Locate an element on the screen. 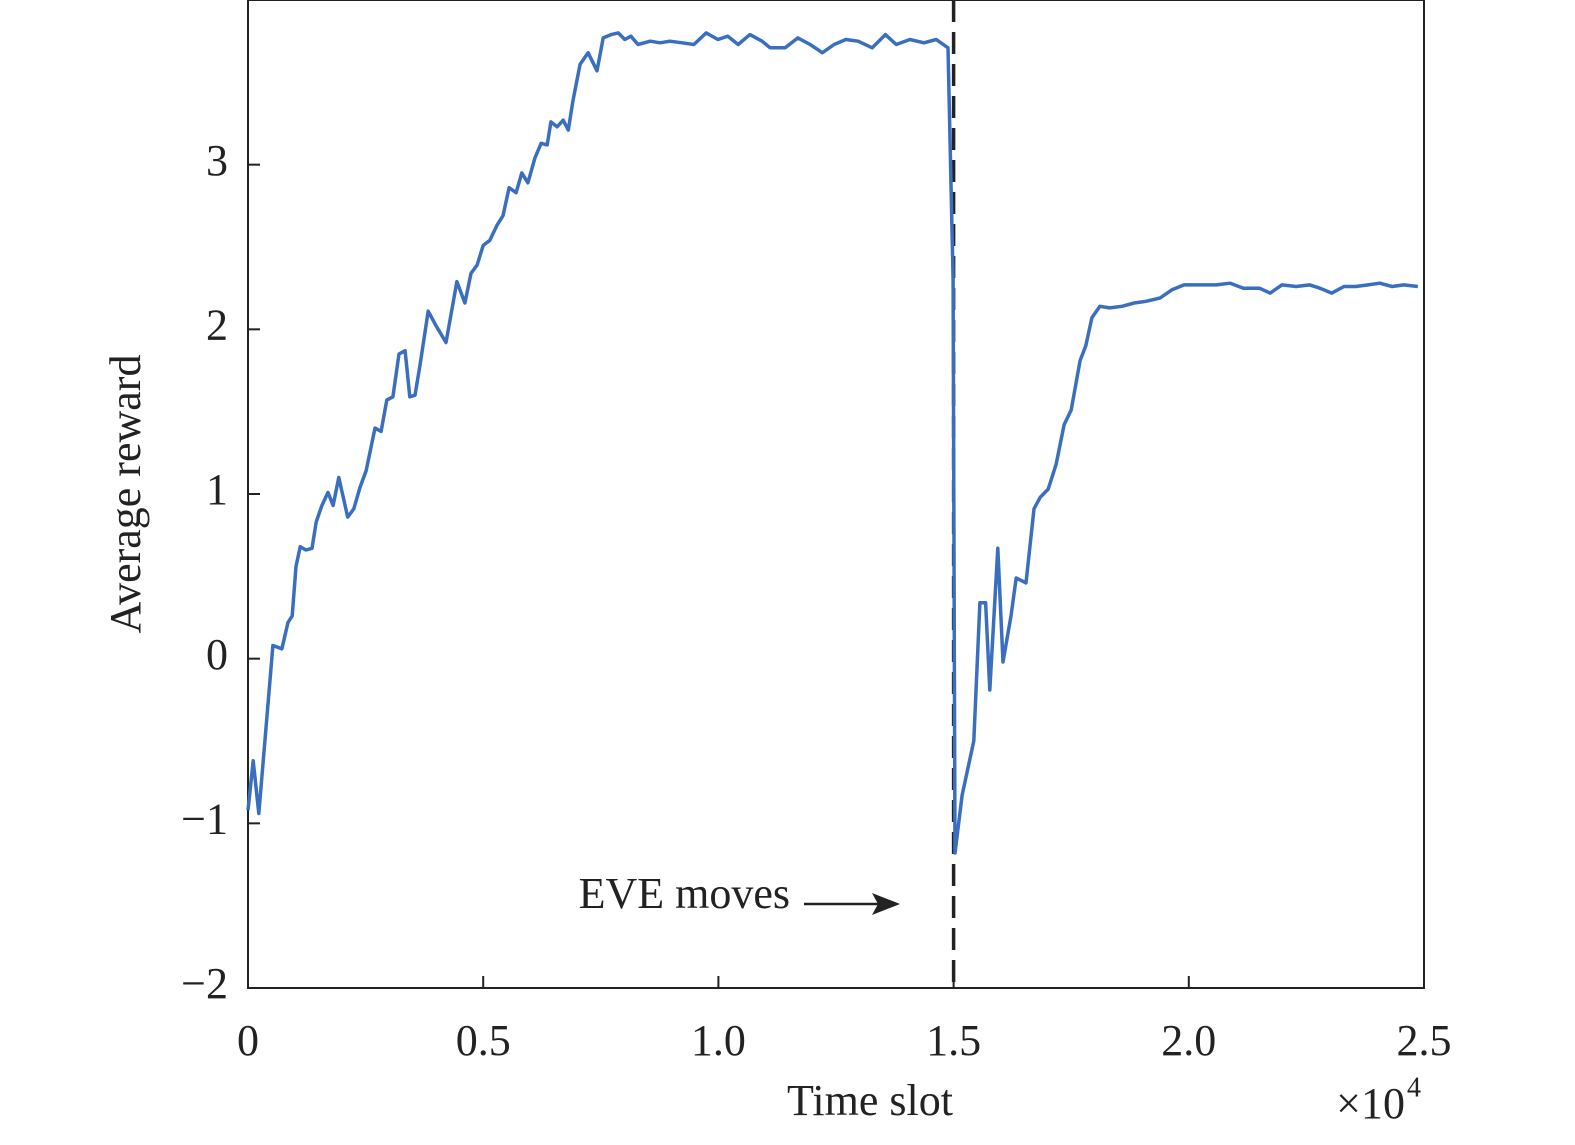 The height and width of the screenshot is (1145, 1575). x-multiplier-exponent: 4 is located at coordinates (1414, 1087).